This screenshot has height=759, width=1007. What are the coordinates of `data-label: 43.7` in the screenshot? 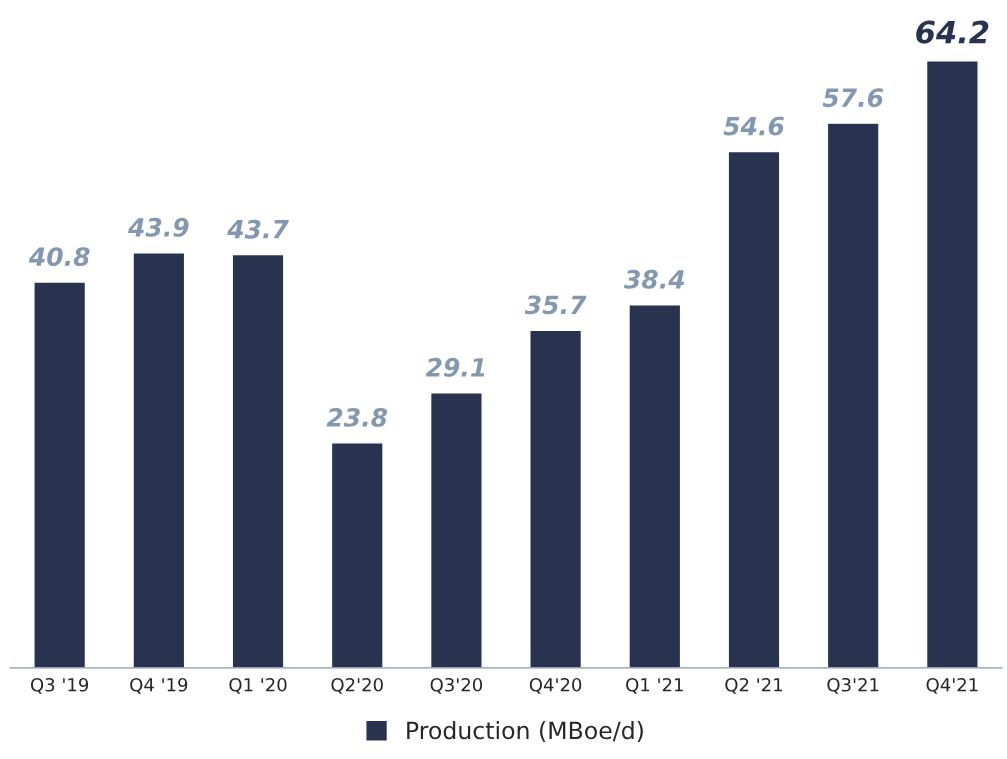 It's located at (258, 229).